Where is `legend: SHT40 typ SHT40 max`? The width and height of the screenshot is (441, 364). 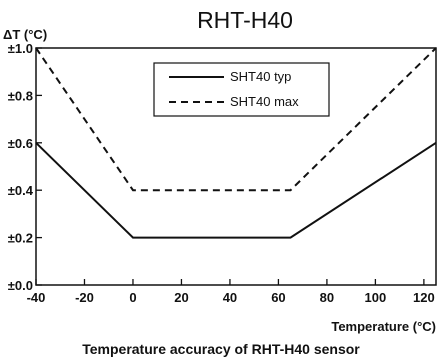
legend: SHT40 typ SHT40 max is located at coordinates (241, 89).